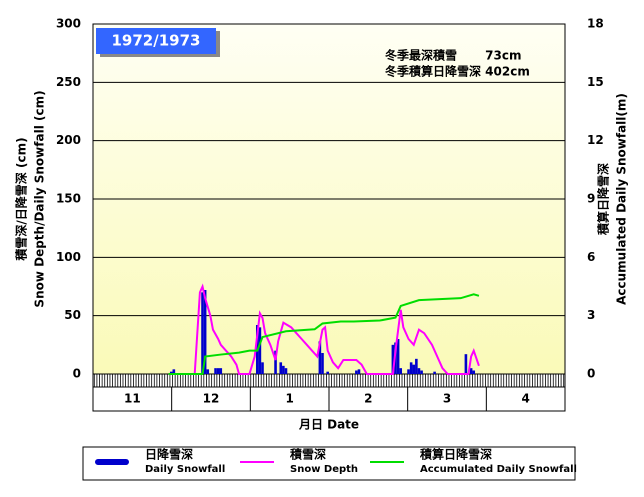 This screenshot has width=644, height=497. What do you see at coordinates (595, 140) in the screenshot?
I see `y2-tick-label: 12` at bounding box center [595, 140].